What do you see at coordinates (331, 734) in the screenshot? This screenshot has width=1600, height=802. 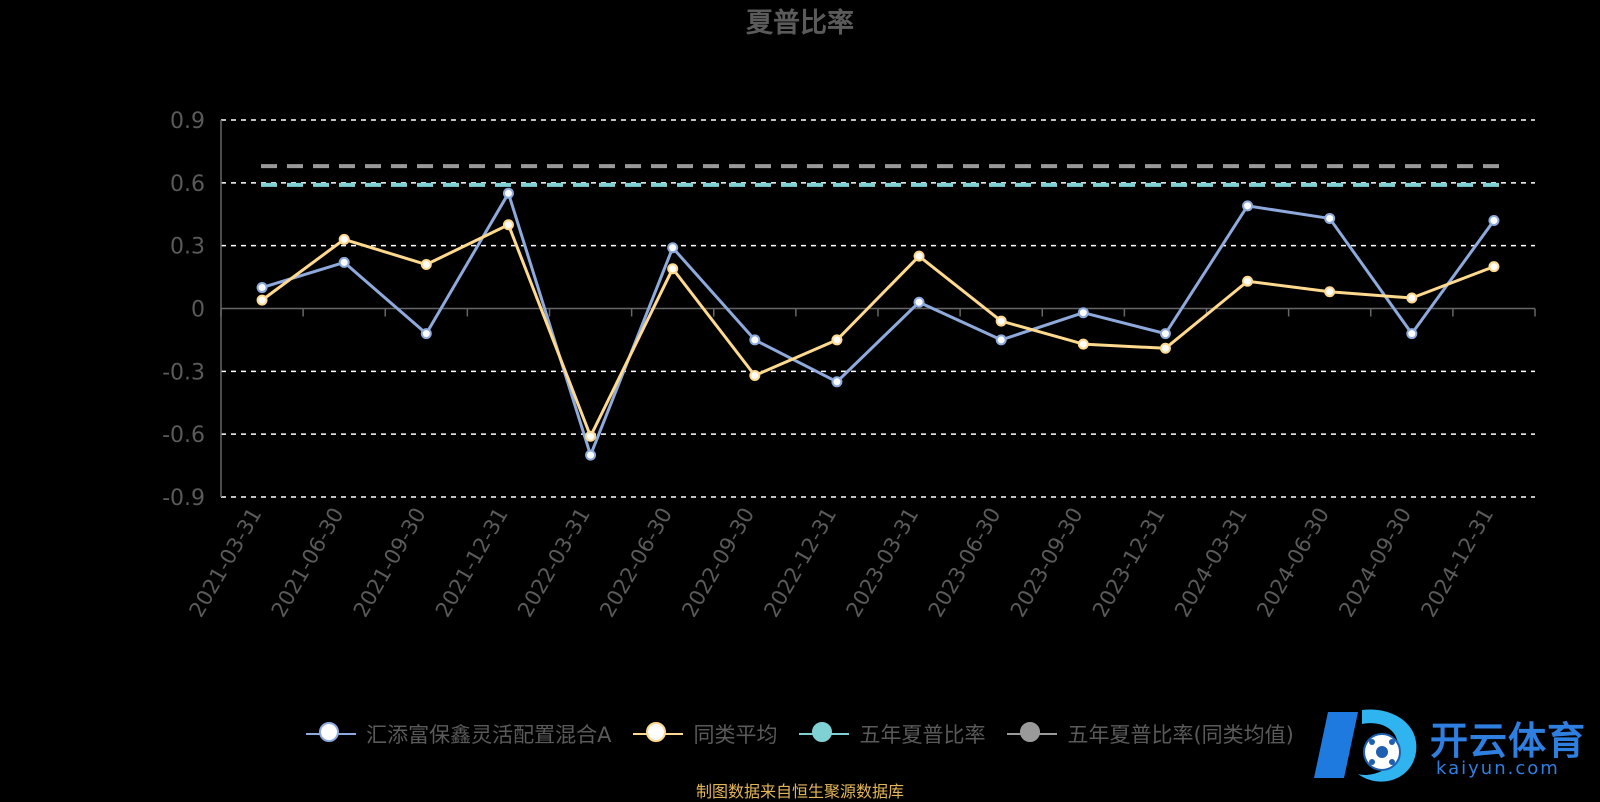 I see `legend-swatch-fund` at bounding box center [331, 734].